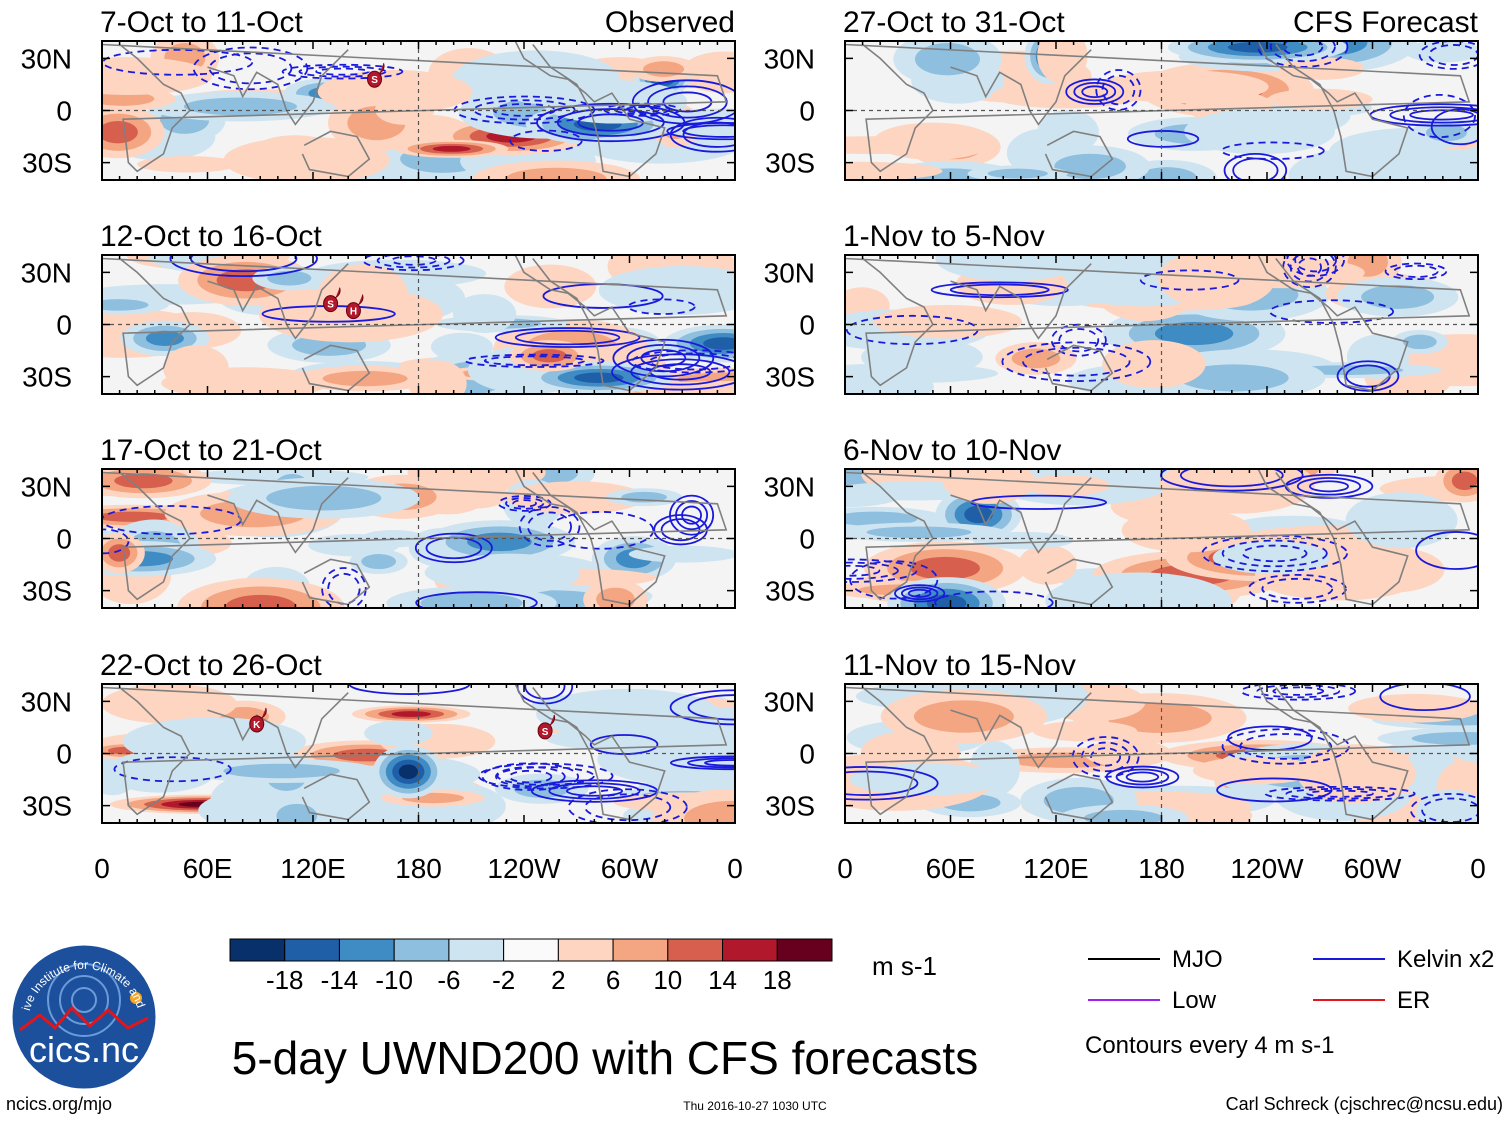 The height and width of the screenshot is (1121, 1510). I want to click on storm-marker: S, so click(546, 727).